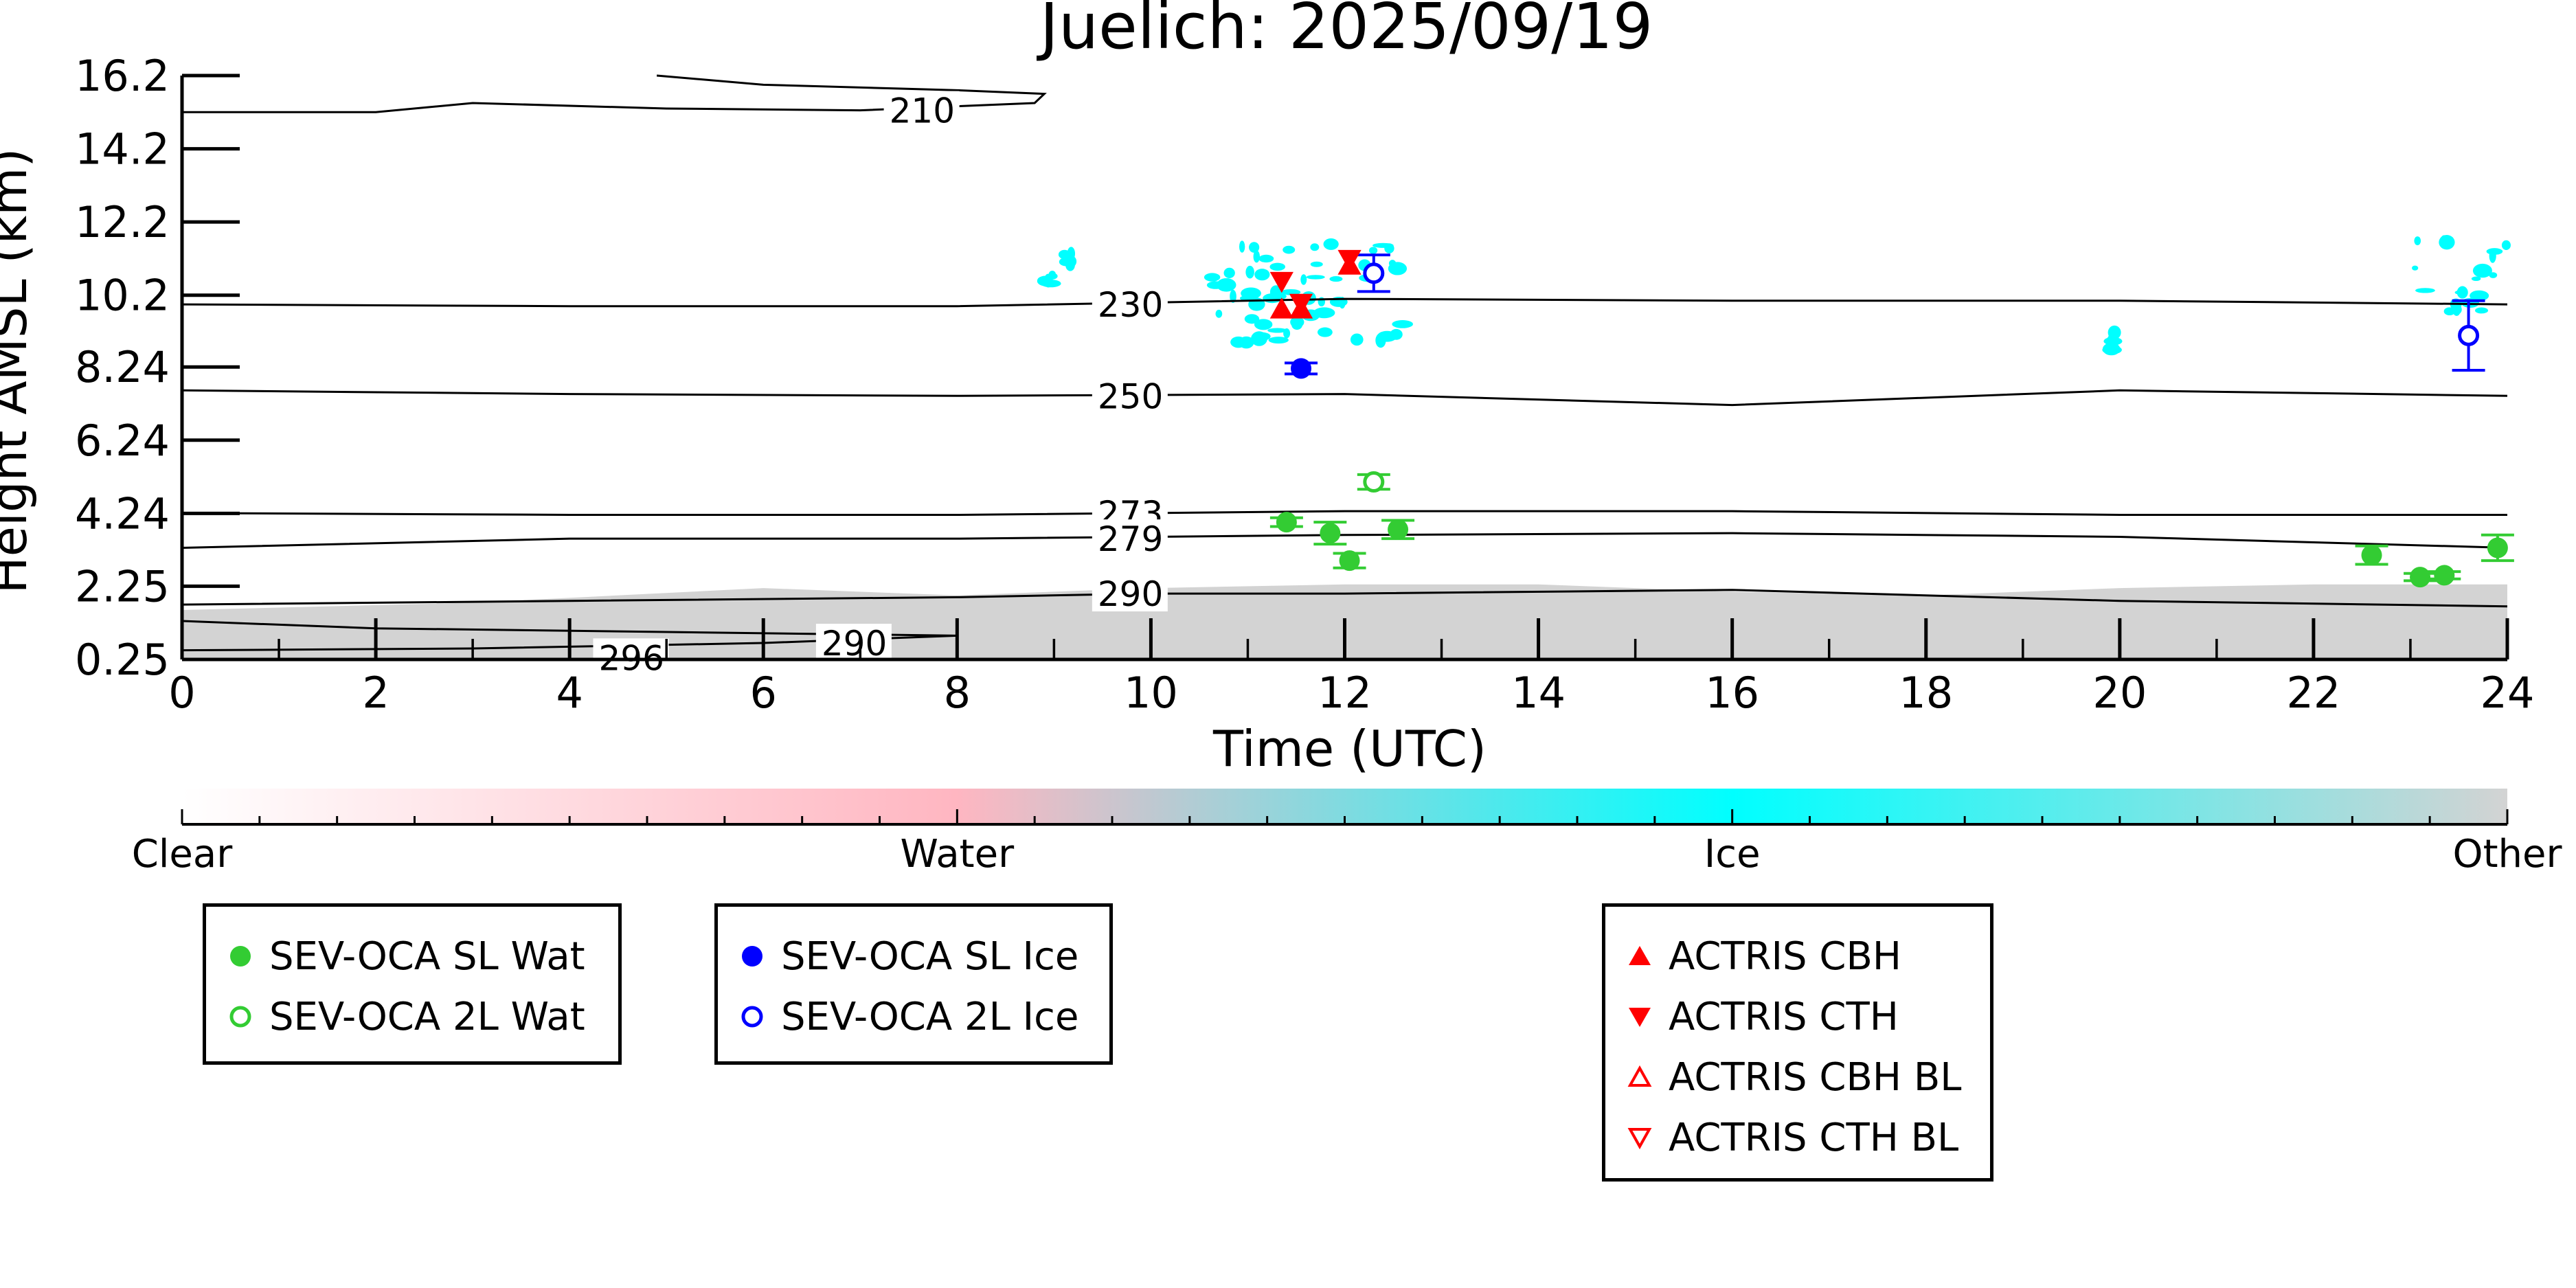 This screenshot has height=1288, width=2576. Describe the element at coordinates (1785, 956) in the screenshot. I see `legend-label: ACTRIS CBH` at that location.